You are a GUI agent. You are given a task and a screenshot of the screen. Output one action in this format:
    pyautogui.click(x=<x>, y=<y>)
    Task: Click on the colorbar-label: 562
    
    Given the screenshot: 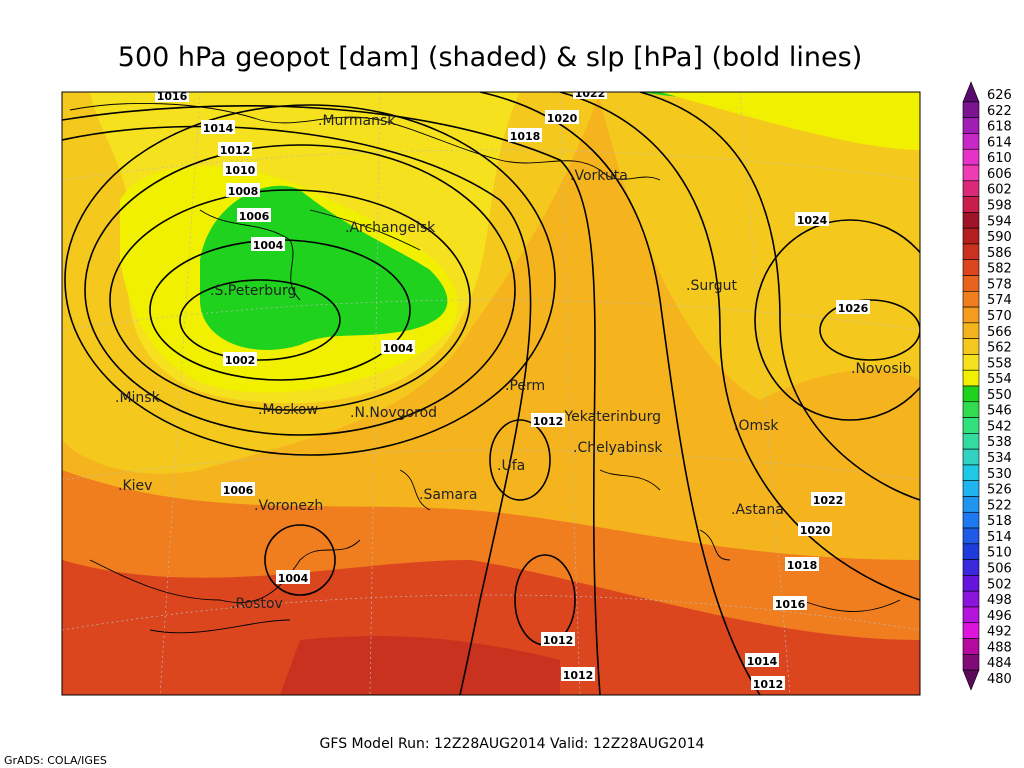 What is the action you would take?
    pyautogui.click(x=999, y=348)
    